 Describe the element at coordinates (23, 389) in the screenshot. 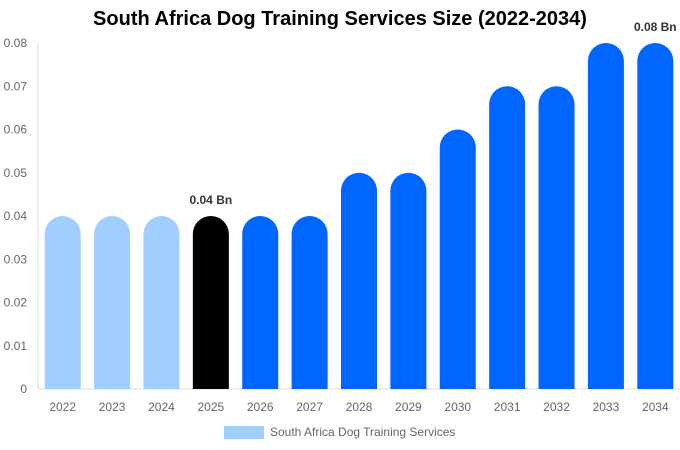

I see `y-tick-label: 0` at that location.